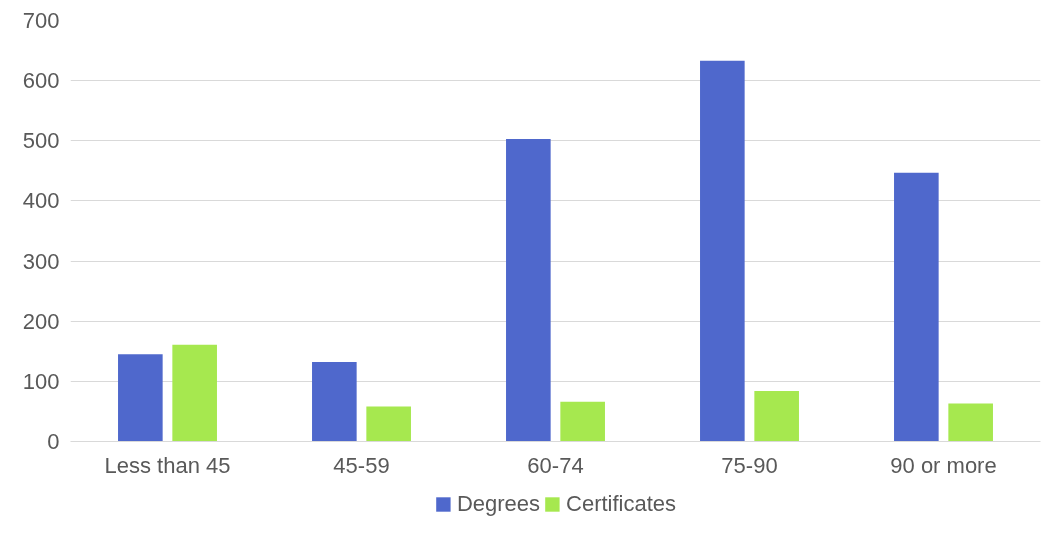 This screenshot has width=1053, height=535. What do you see at coordinates (41, 20) in the screenshot?
I see `y-tick-label: 700` at bounding box center [41, 20].